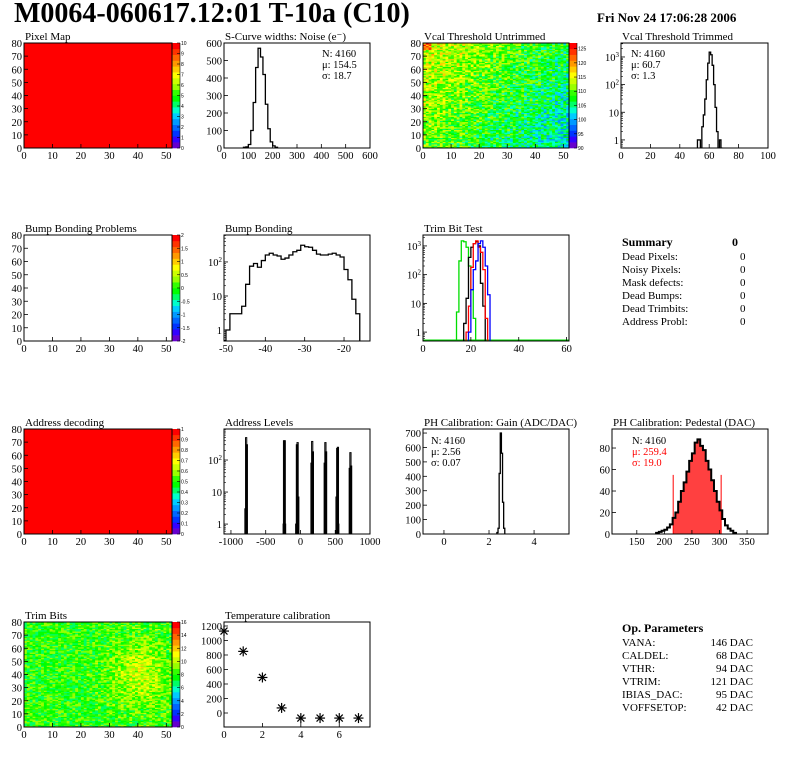 This screenshot has height=772, width=796. Describe the element at coordinates (610, 58) in the screenshot. I see `y-tick-base: 10` at that location.